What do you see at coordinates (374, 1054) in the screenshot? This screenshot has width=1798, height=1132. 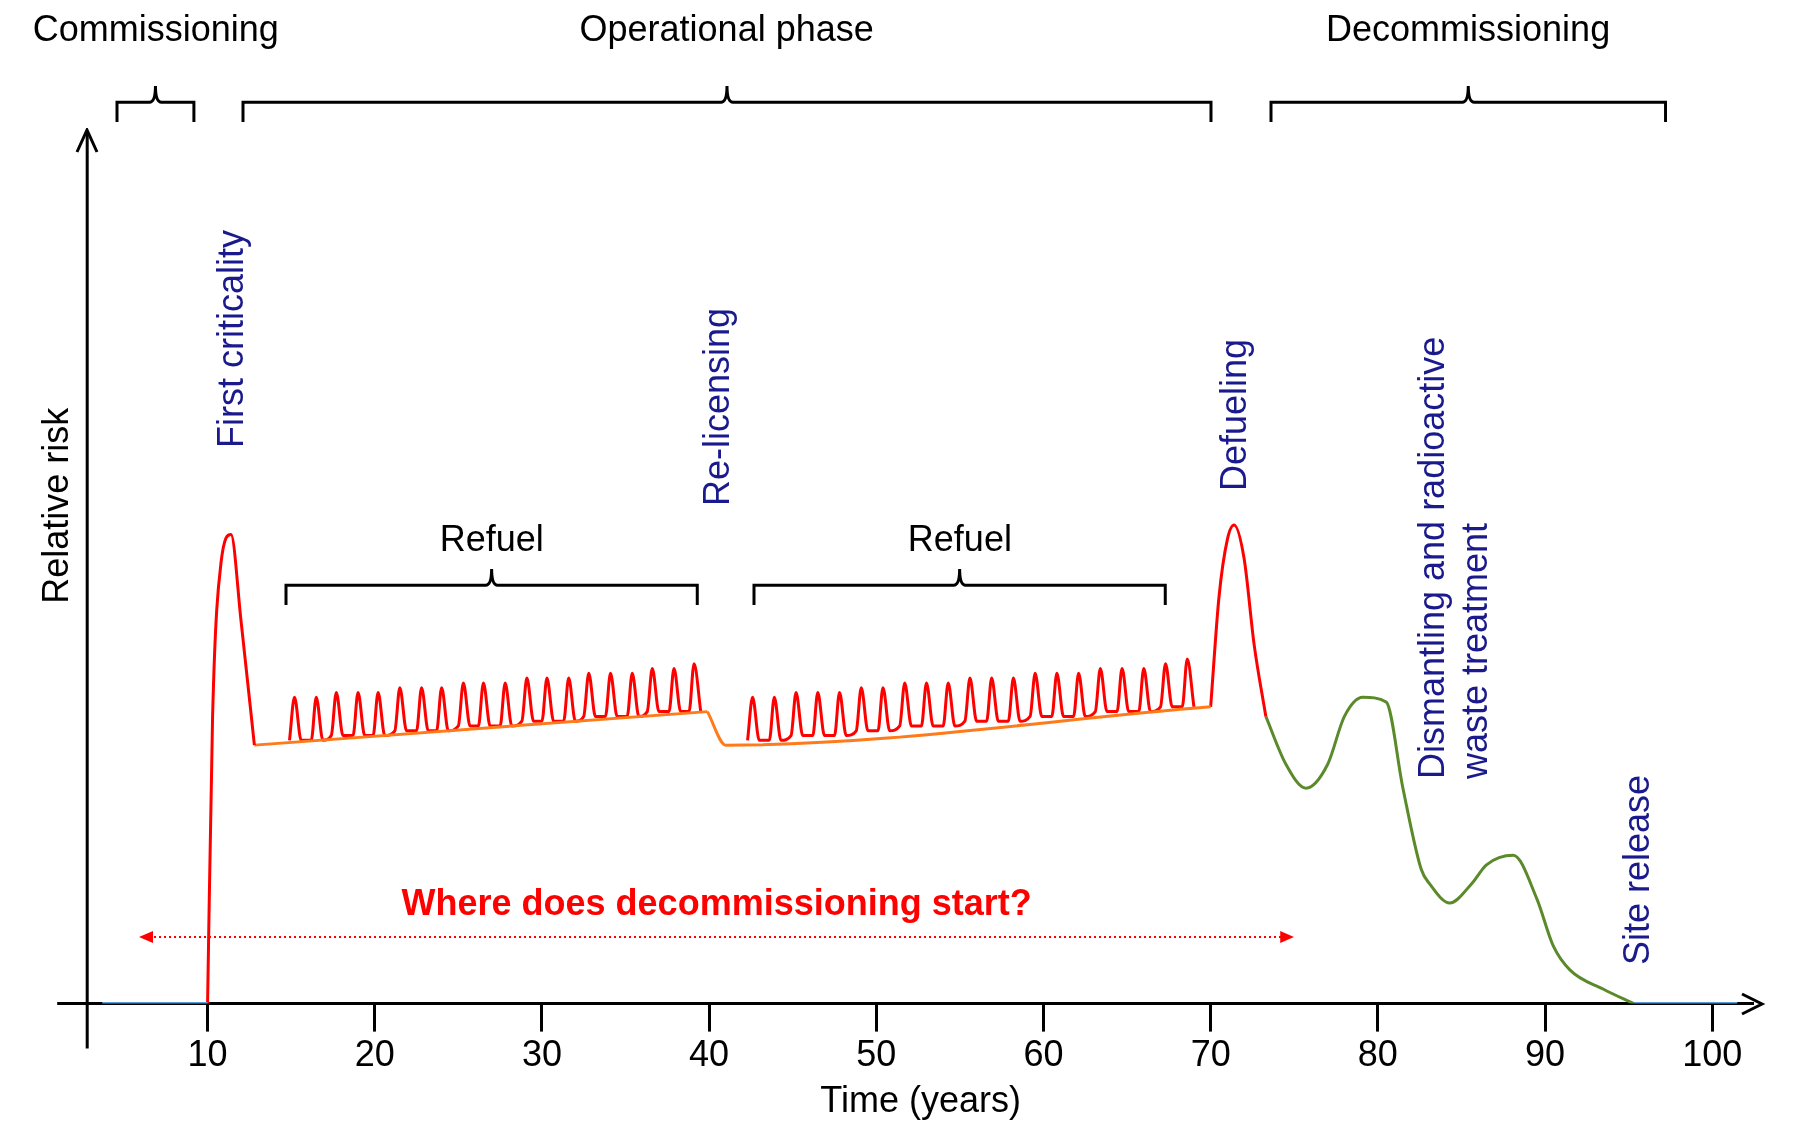 I see `x-tick-label: 20` at bounding box center [374, 1054].